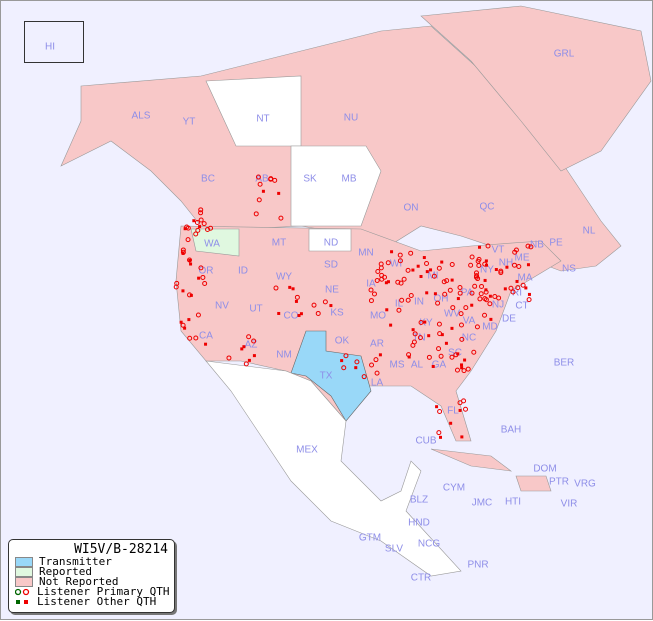  I want to click on region-label-on: ON, so click(411, 208).